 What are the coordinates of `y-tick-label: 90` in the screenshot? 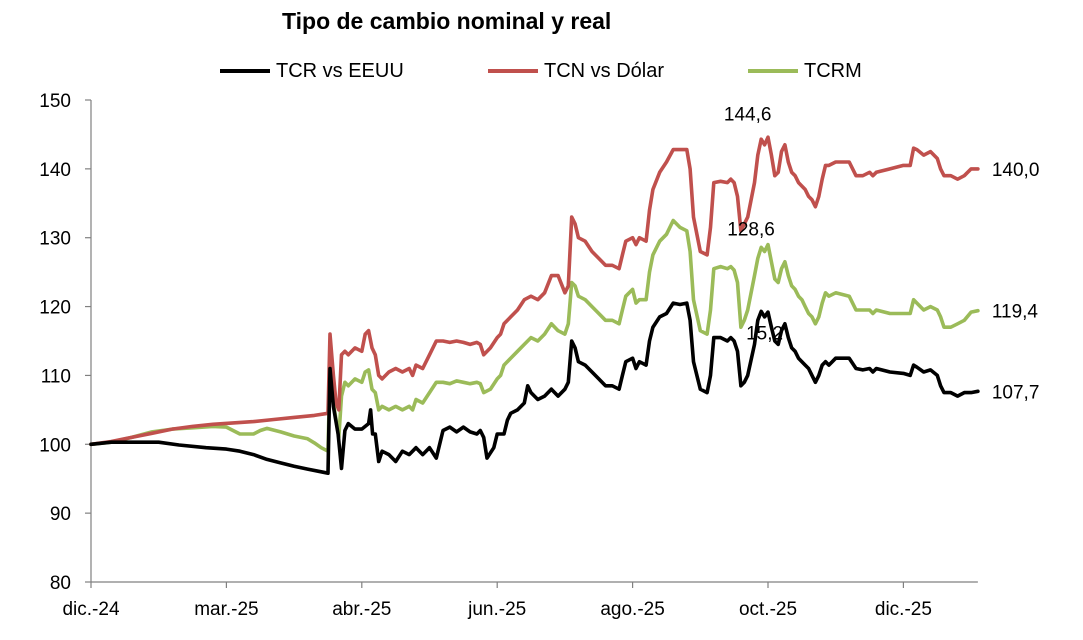 It's located at (60, 514).